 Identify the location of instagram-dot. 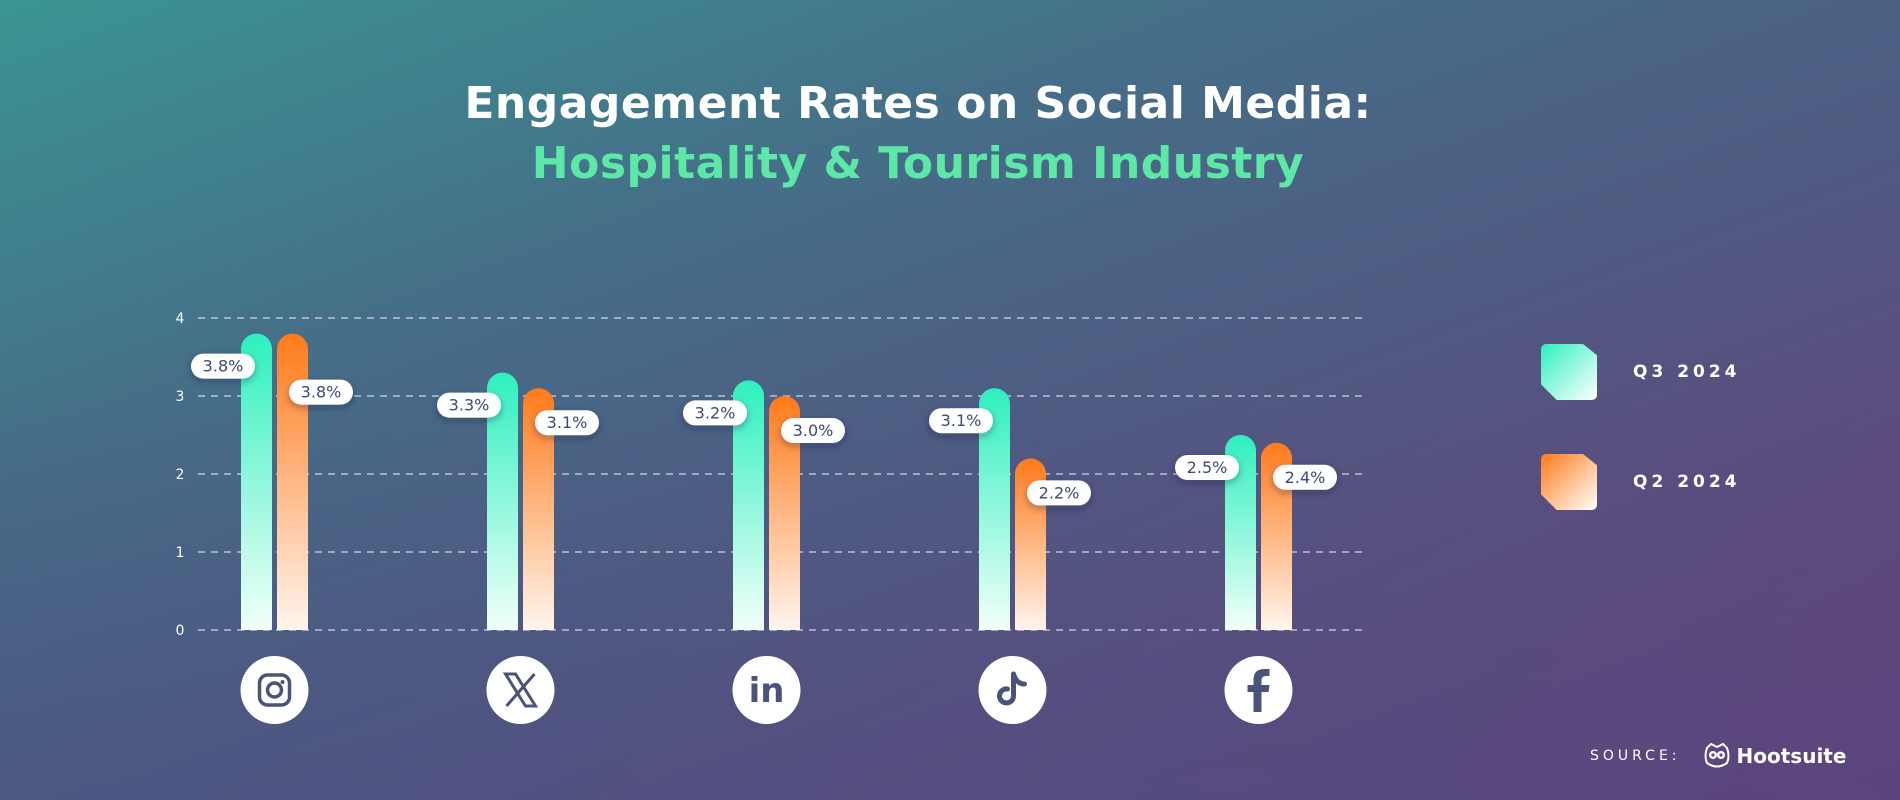
(282, 682).